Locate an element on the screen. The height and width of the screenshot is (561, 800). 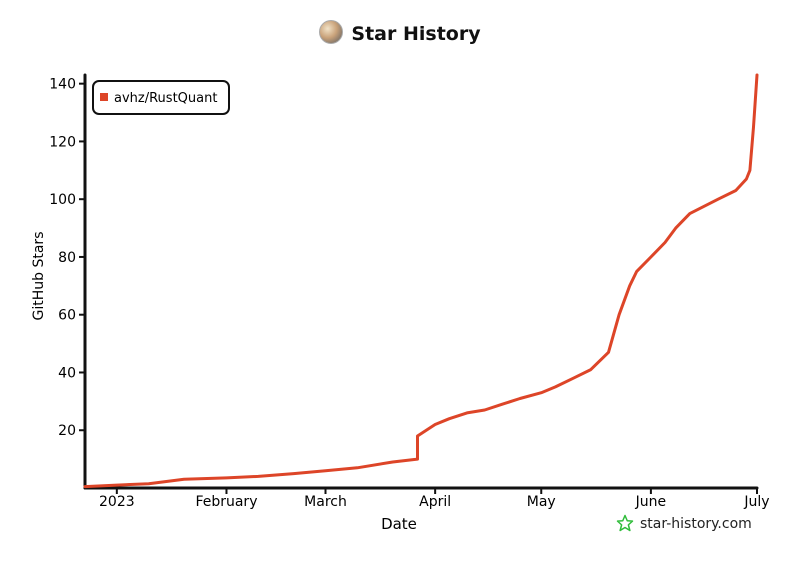
legend: avhz/RustQuant is located at coordinates (161, 97).